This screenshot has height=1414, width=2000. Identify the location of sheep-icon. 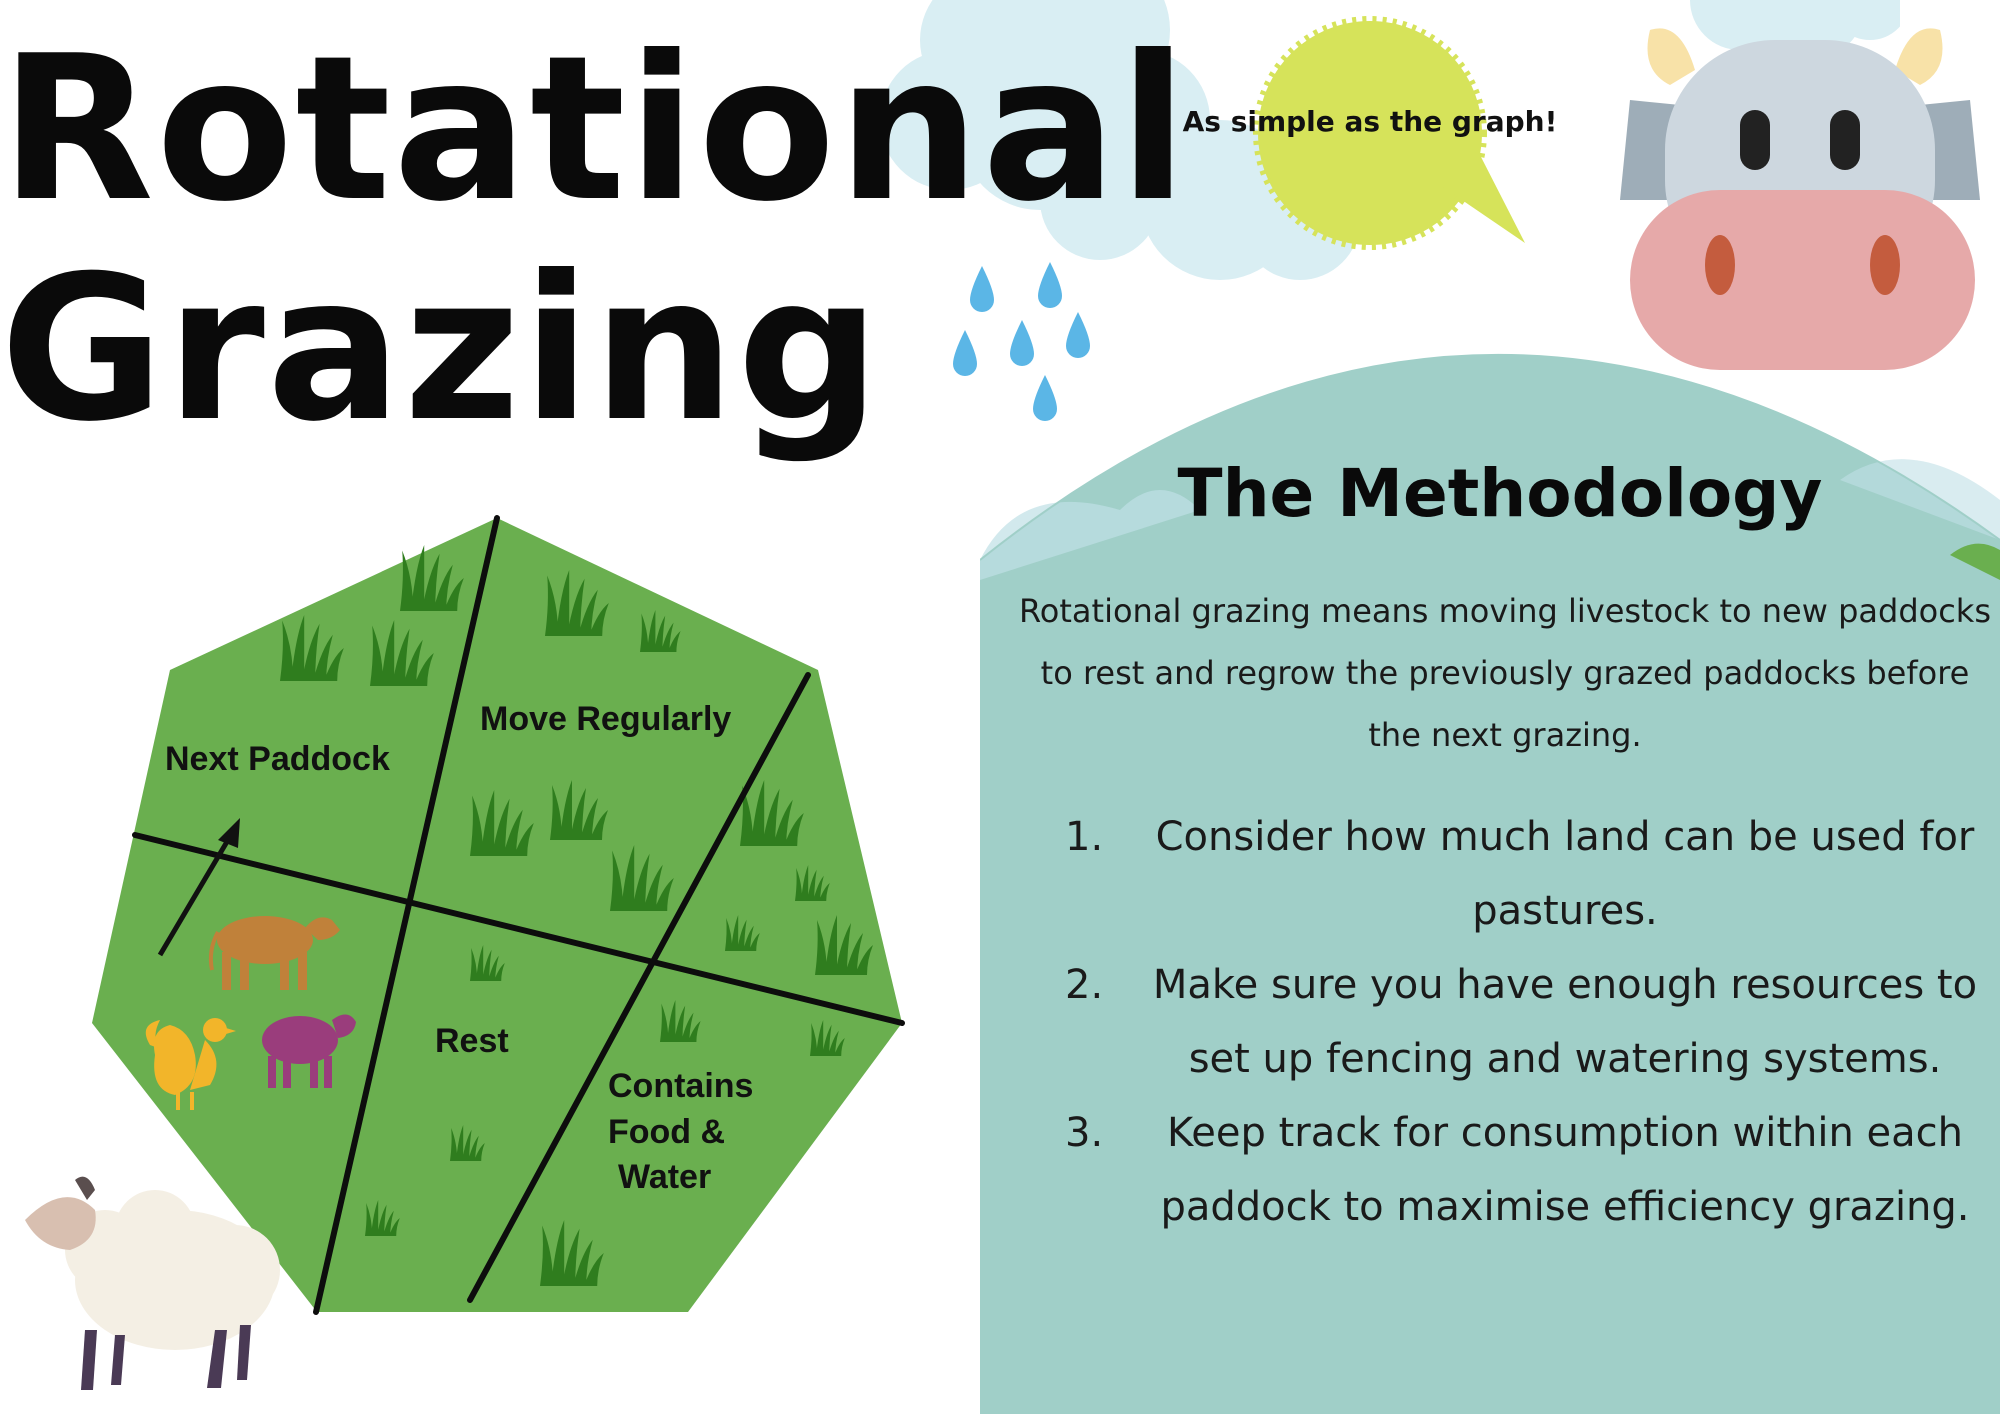
(152, 1283).